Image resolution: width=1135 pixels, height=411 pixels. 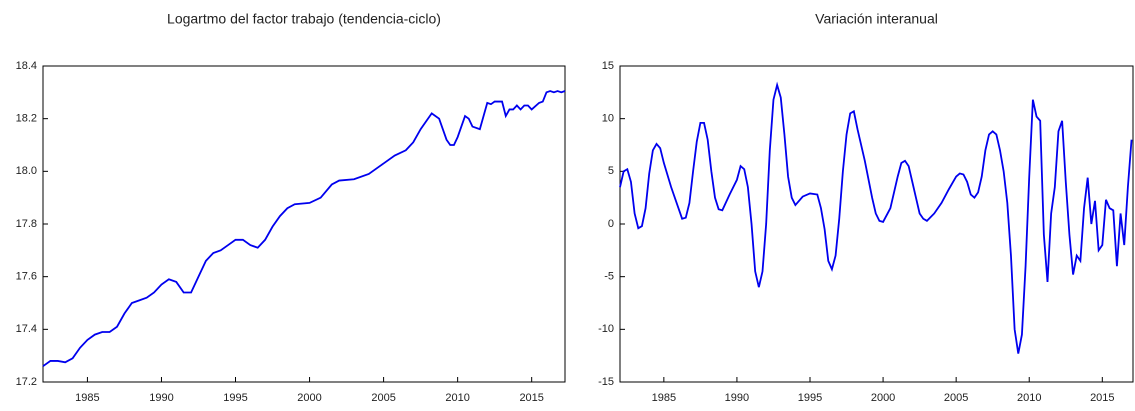 What do you see at coordinates (26, 277) in the screenshot?
I see `y-tick-label: 17.6` at bounding box center [26, 277].